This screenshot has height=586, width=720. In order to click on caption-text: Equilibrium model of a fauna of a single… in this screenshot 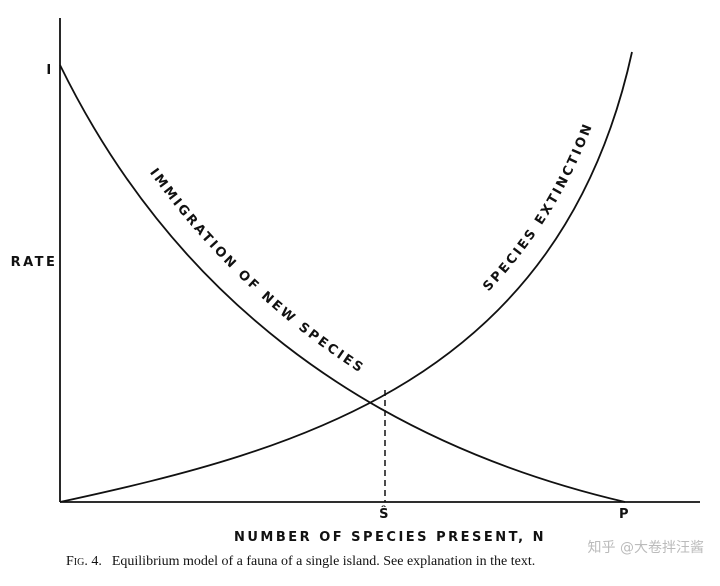, I will do `click(323, 561)`.